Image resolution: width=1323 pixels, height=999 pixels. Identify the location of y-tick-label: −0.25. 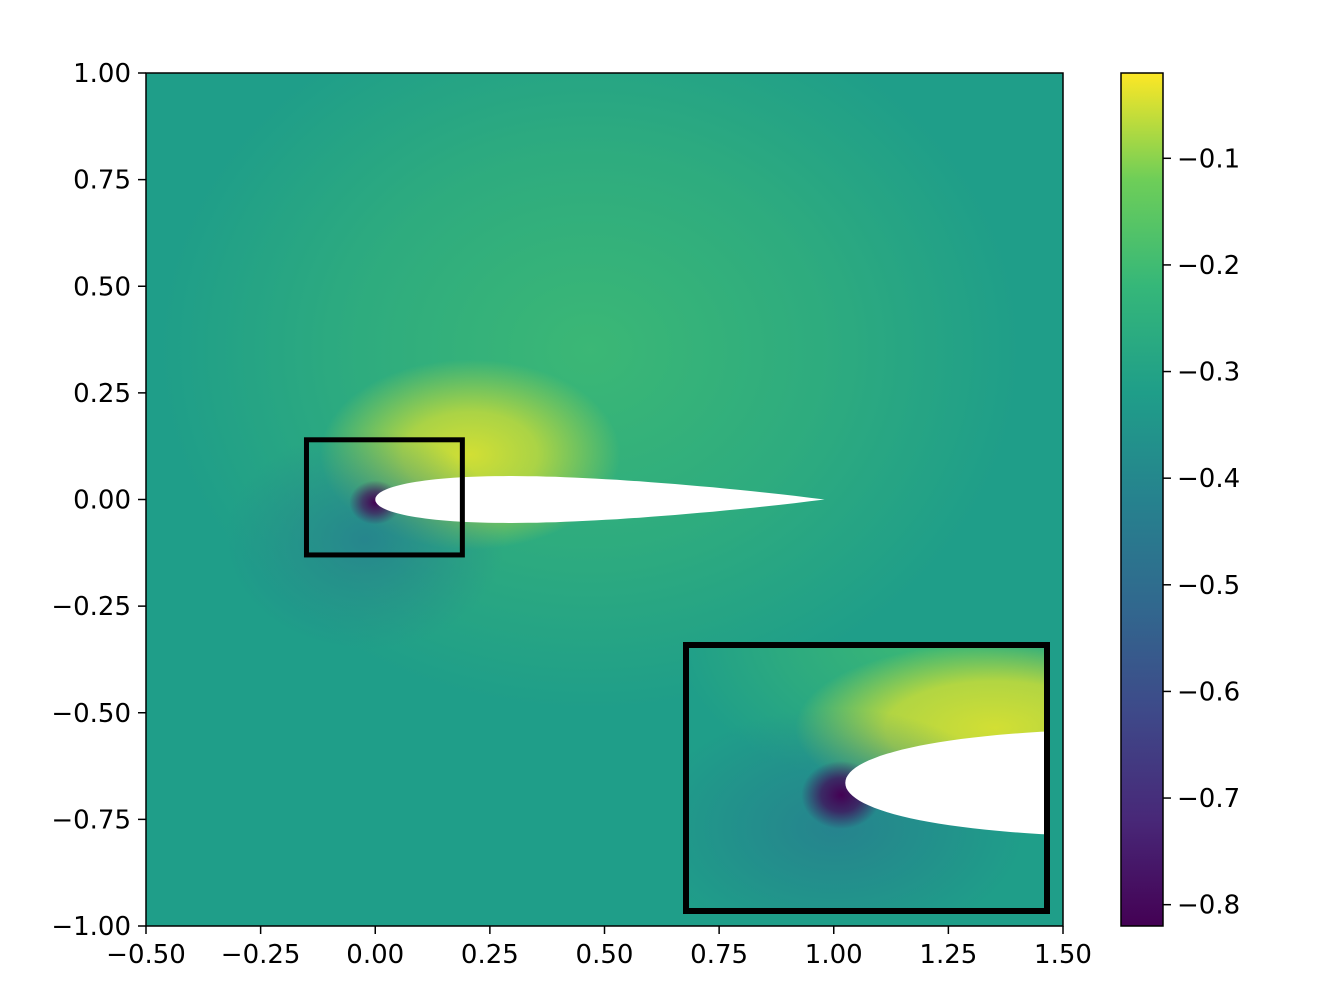
(91, 607).